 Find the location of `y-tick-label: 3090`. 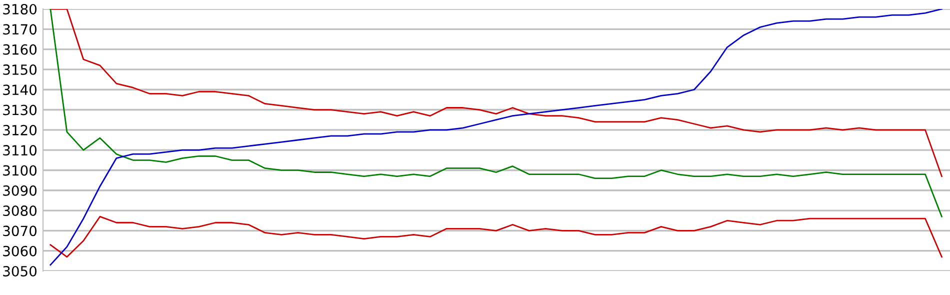

y-tick-label: 3090 is located at coordinates (20, 190).